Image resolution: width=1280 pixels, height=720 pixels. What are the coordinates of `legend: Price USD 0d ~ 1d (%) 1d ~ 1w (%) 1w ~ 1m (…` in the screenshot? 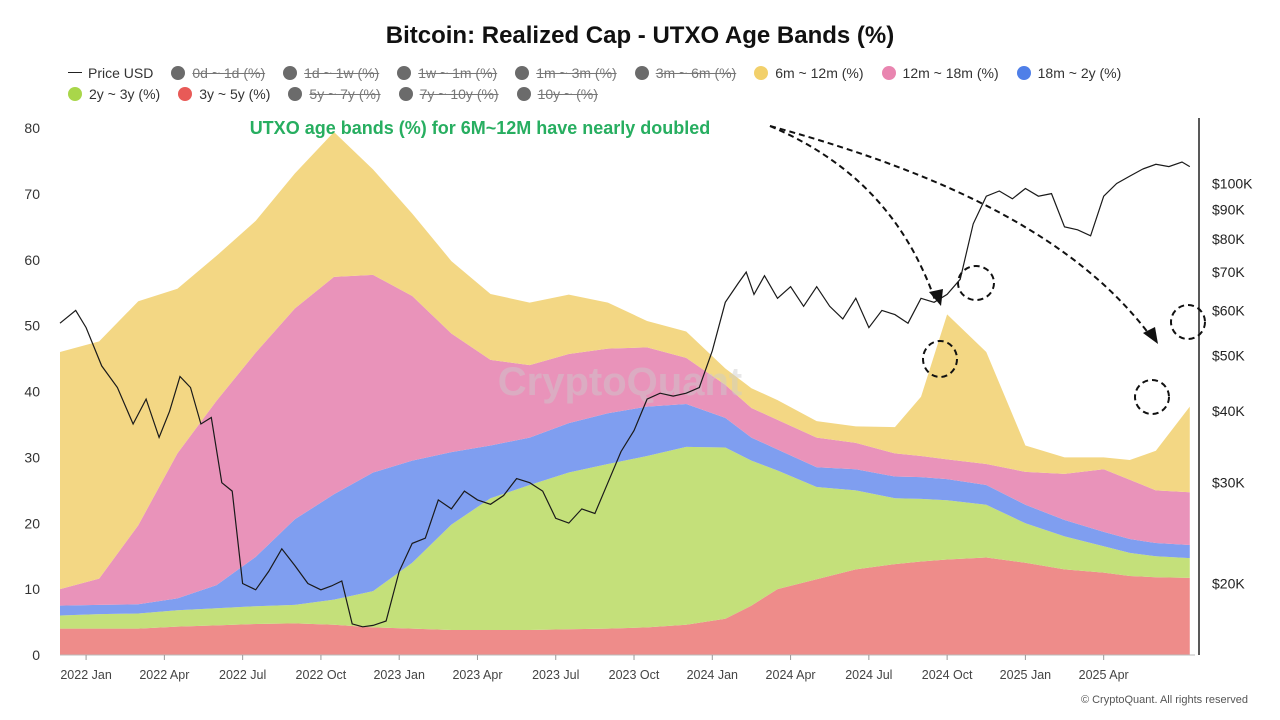 It's located at (648, 83).